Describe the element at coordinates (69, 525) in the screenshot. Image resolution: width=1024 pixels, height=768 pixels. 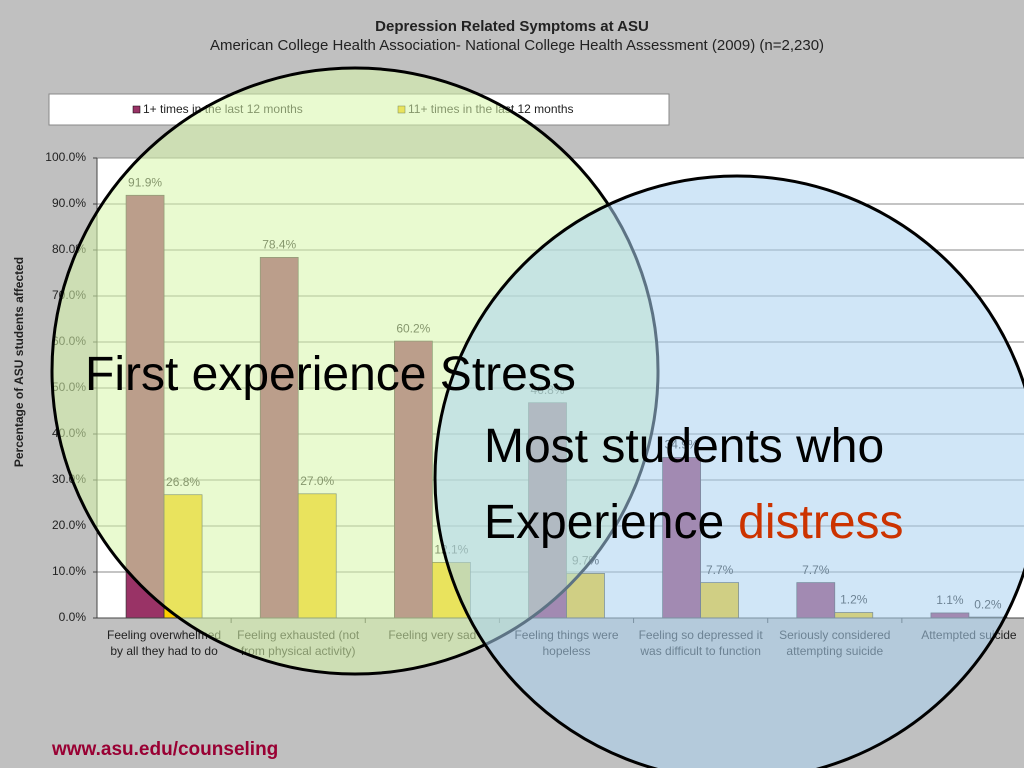
I see `y-tick-label: 20.0%` at that location.